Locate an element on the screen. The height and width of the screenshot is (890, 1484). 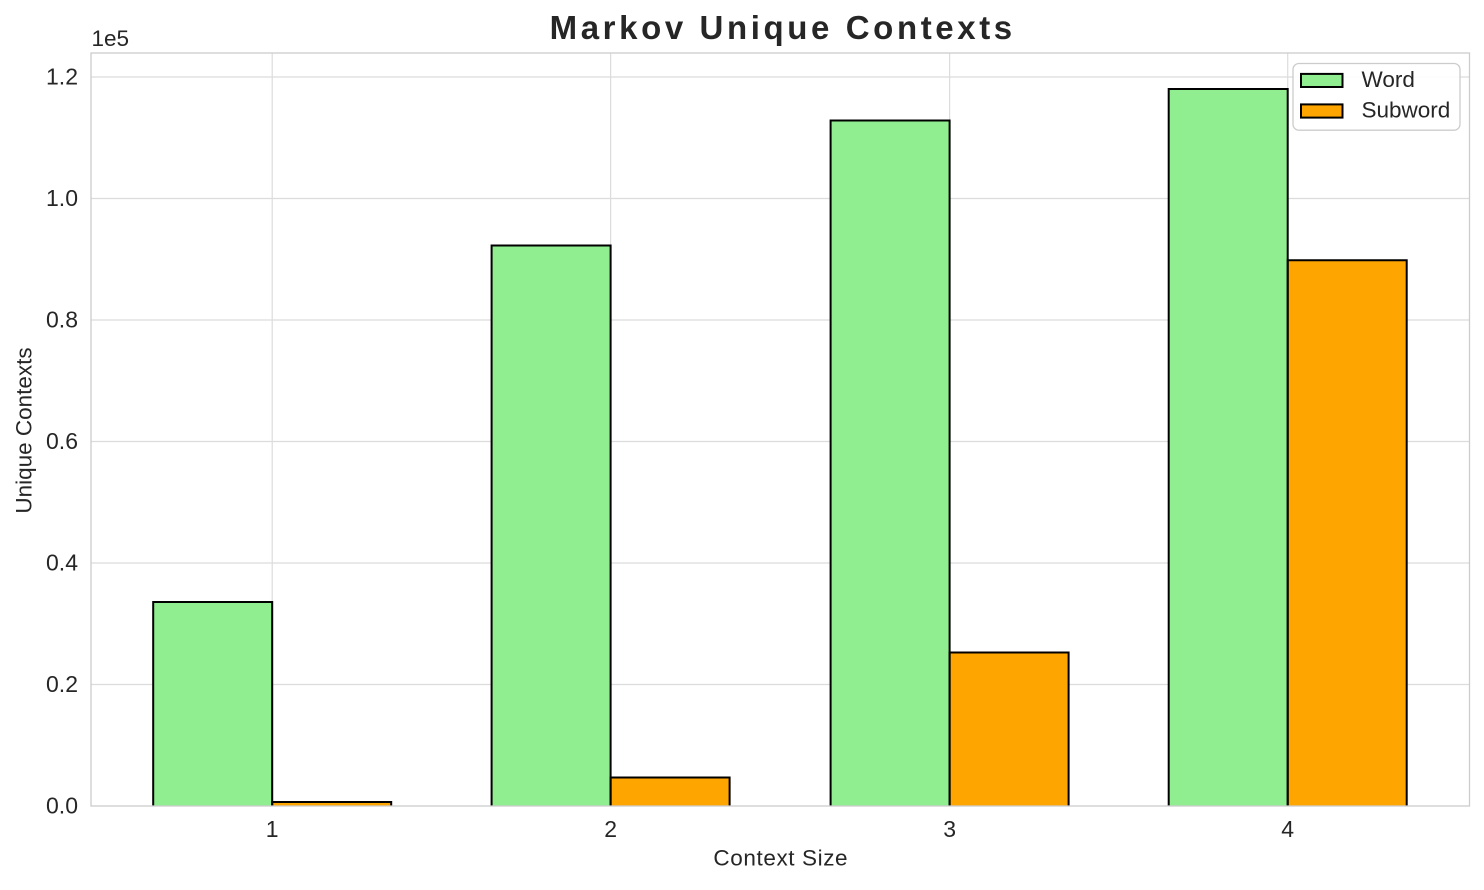
svg-text: 2 is located at coordinates (610, 829).